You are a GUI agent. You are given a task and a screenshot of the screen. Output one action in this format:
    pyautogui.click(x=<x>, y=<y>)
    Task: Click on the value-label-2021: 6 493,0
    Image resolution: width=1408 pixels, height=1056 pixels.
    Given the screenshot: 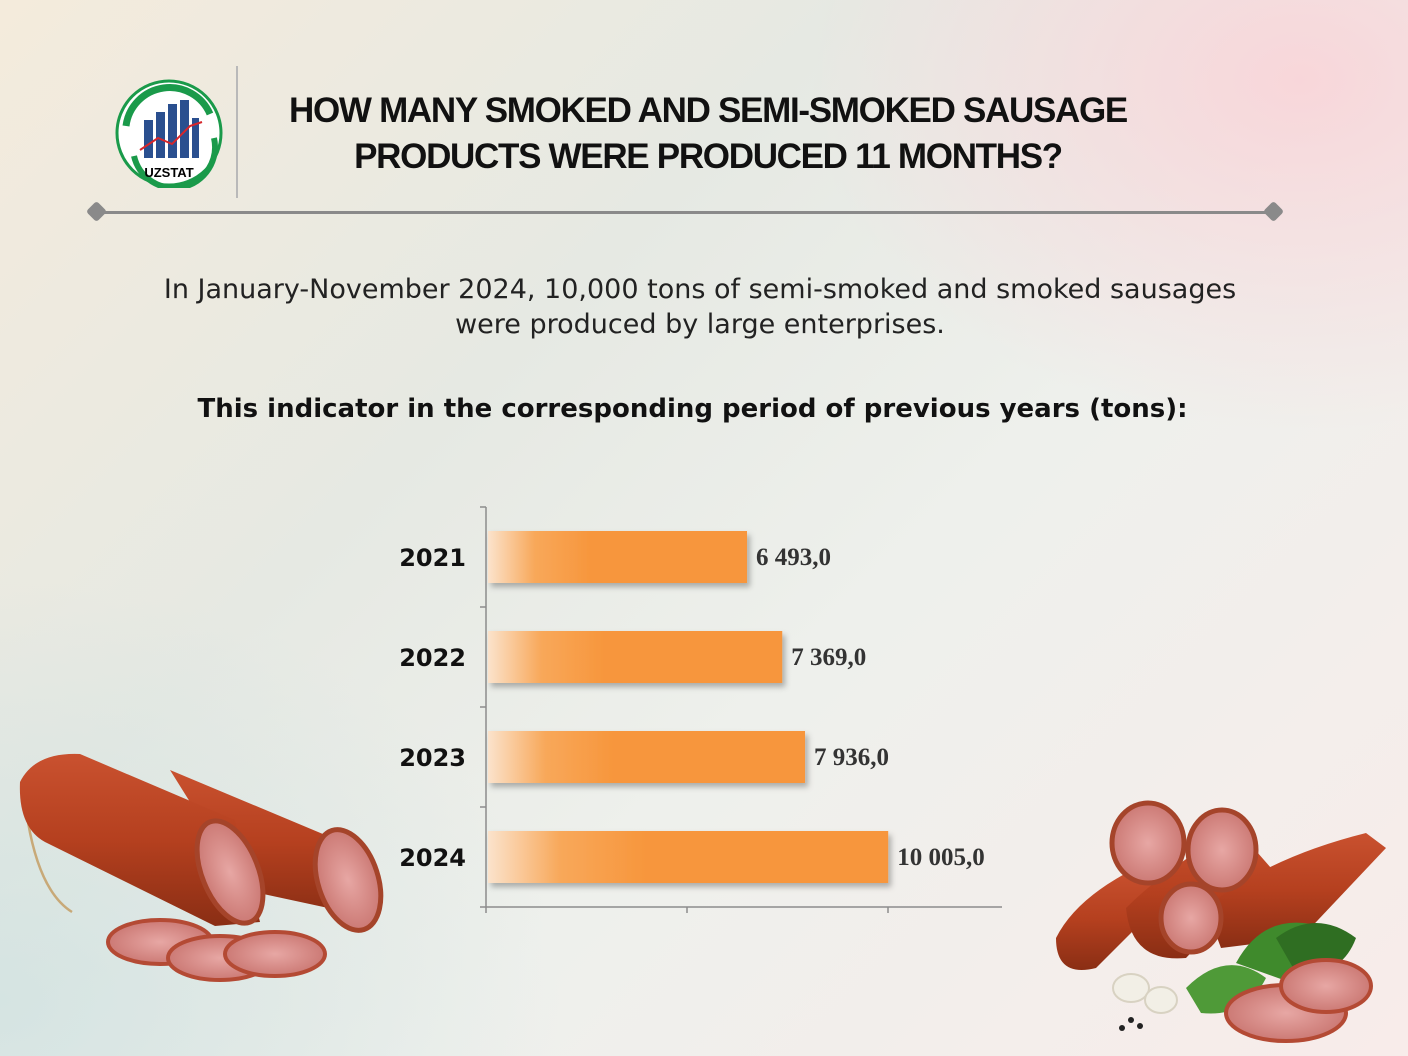 What is the action you would take?
    pyautogui.click(x=793, y=557)
    